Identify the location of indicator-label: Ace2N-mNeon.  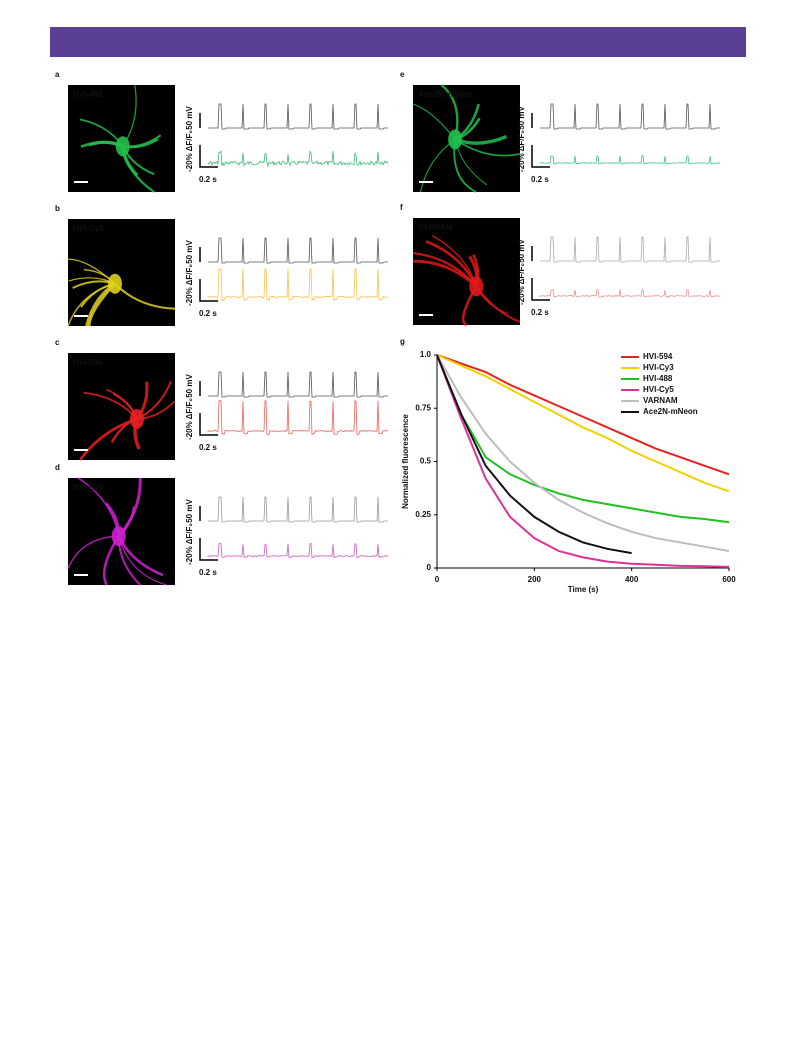
(445, 94).